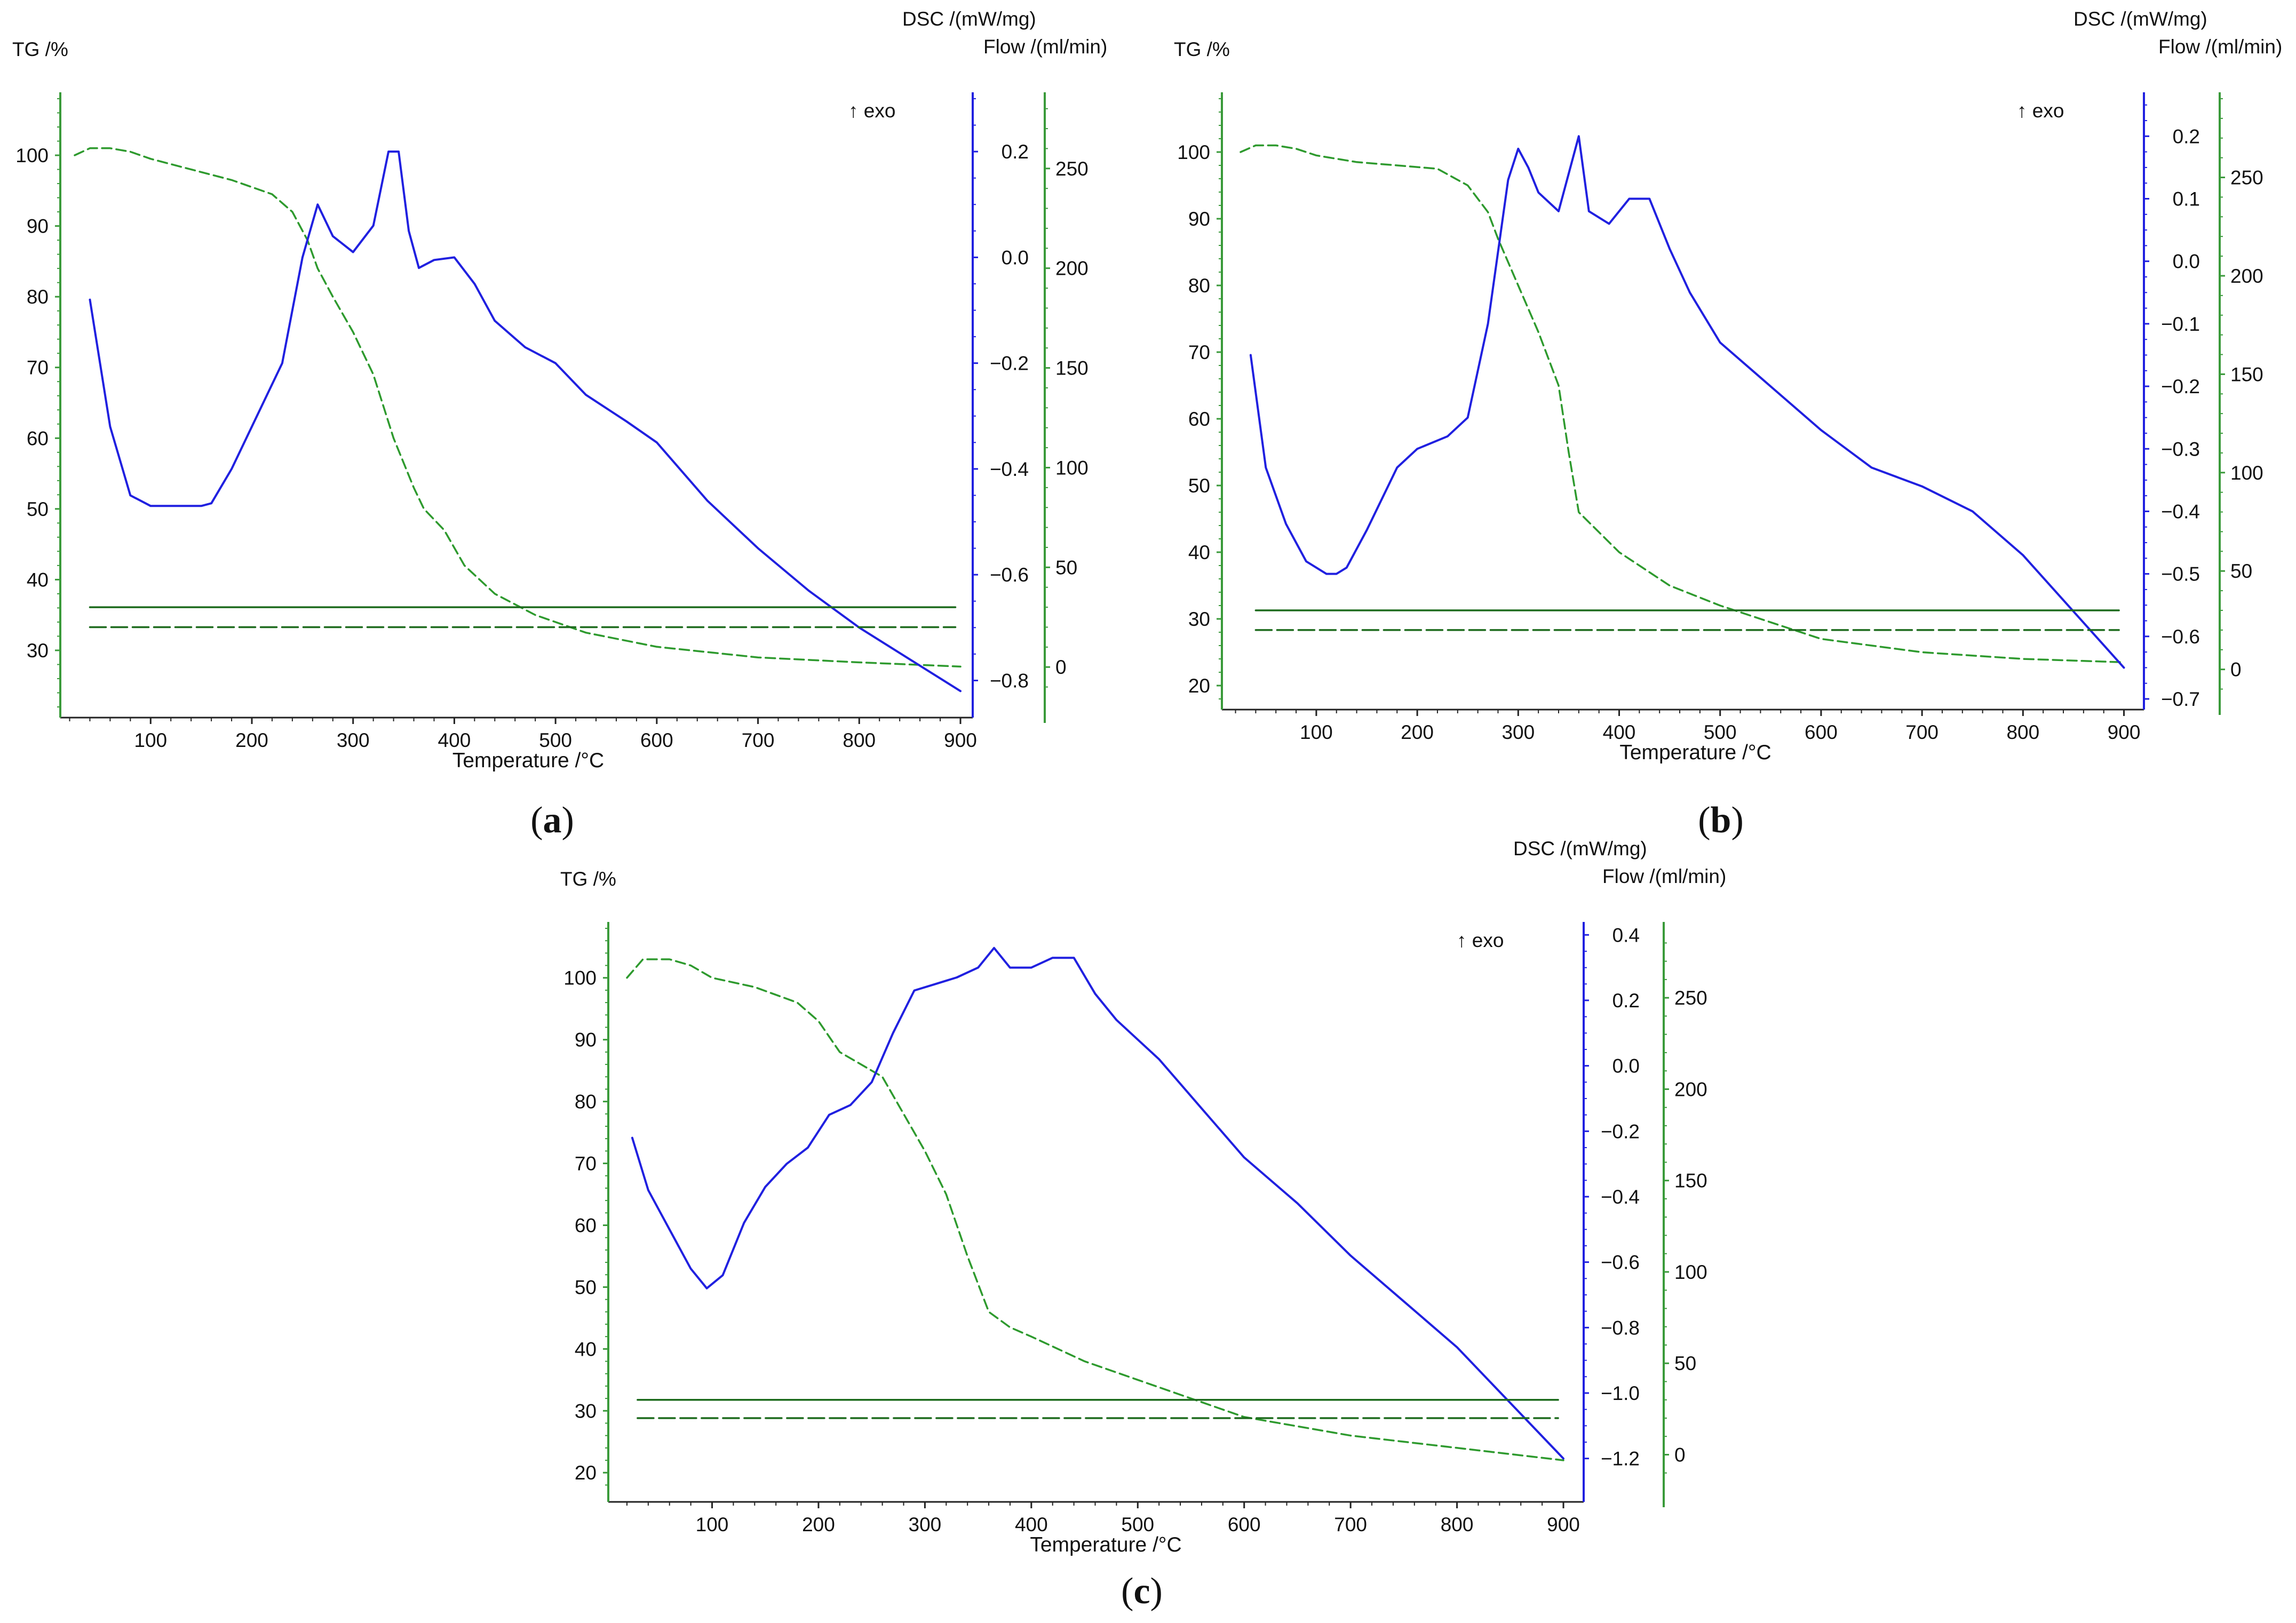 This screenshot has width=2296, height=1623. I want to click on x-tick-label: 200, so click(251, 740).